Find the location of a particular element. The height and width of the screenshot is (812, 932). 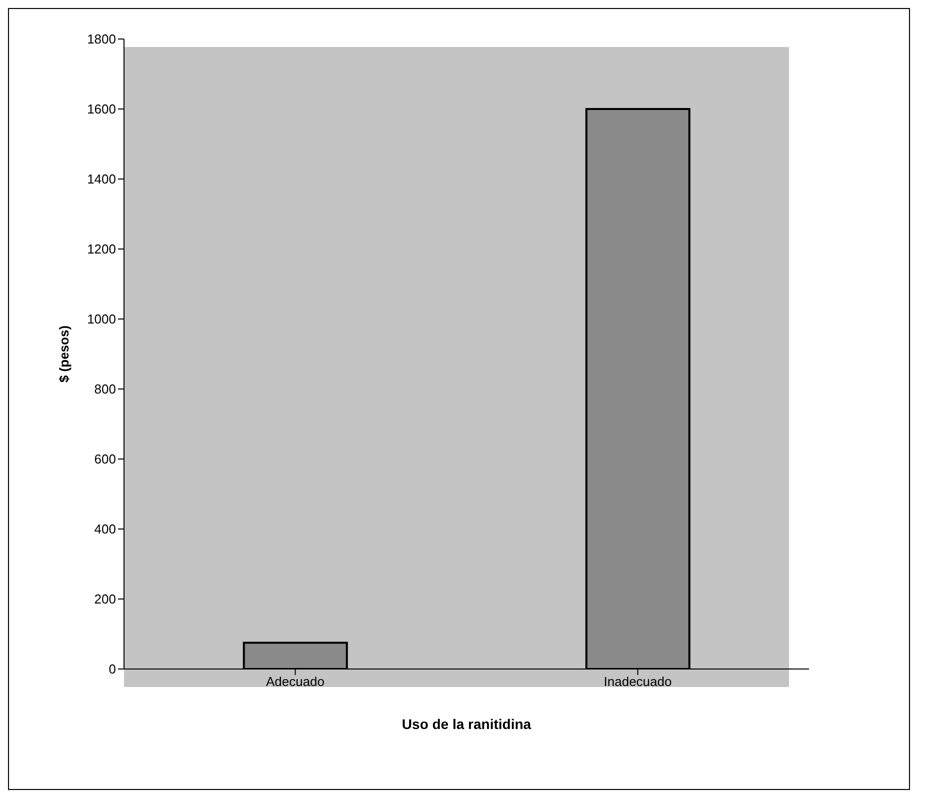

y-tick-label: 1800 is located at coordinates (101, 39).